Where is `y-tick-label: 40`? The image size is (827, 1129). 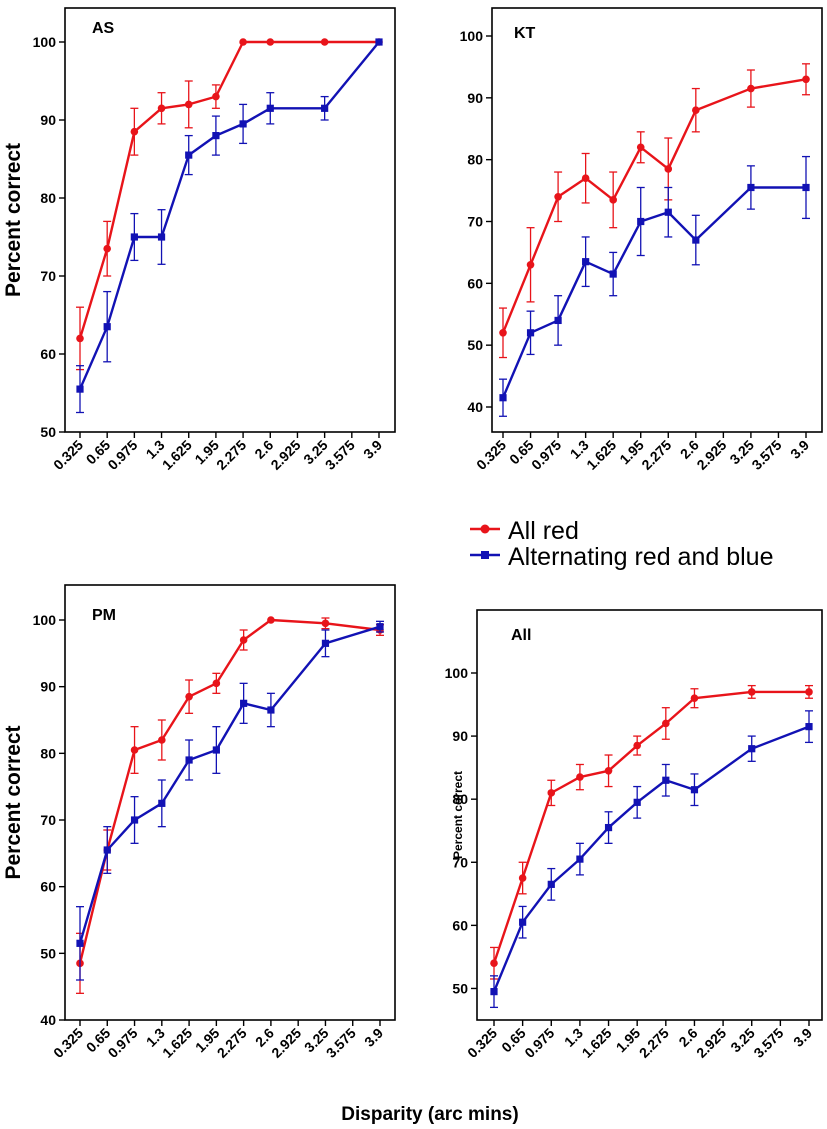 y-tick-label: 40 is located at coordinates (48, 1020).